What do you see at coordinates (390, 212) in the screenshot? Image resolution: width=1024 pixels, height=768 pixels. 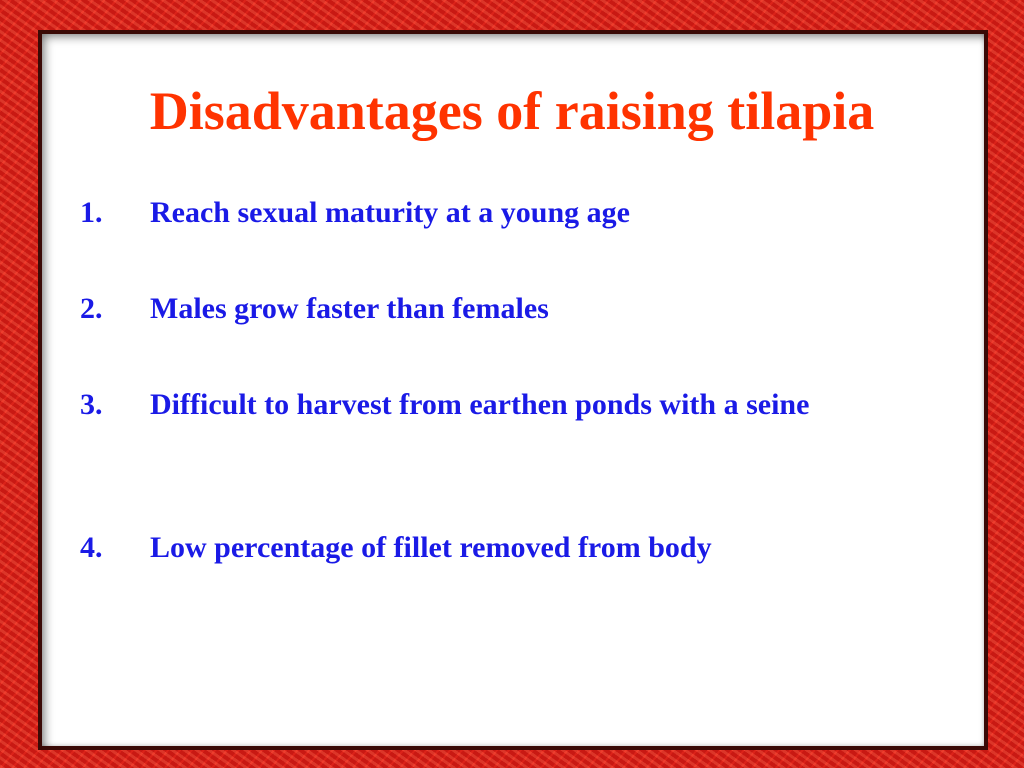 I see `item-text: Reach sexual maturity at a young age` at bounding box center [390, 212].